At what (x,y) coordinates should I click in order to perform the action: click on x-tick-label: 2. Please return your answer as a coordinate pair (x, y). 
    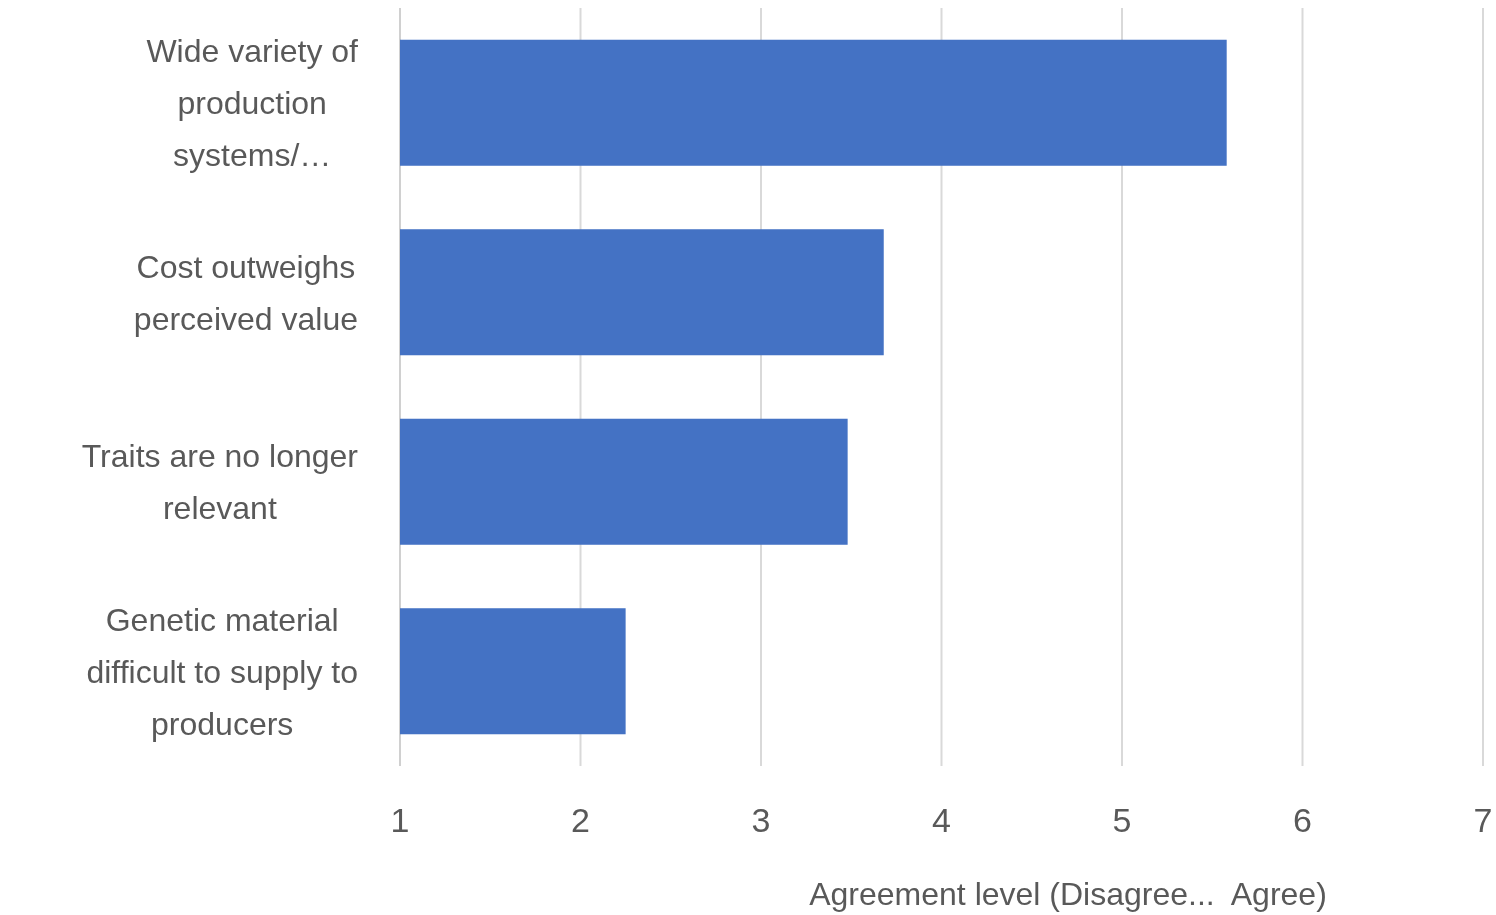
    Looking at the image, I should click on (580, 820).